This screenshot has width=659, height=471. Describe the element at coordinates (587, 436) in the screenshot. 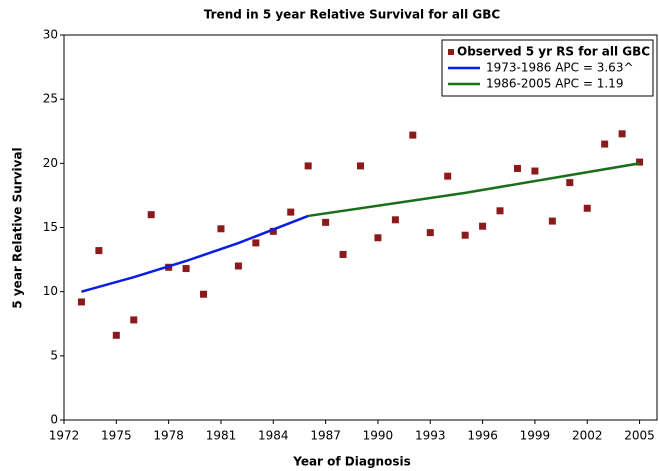

I see `x-tick-label: 2002` at that location.